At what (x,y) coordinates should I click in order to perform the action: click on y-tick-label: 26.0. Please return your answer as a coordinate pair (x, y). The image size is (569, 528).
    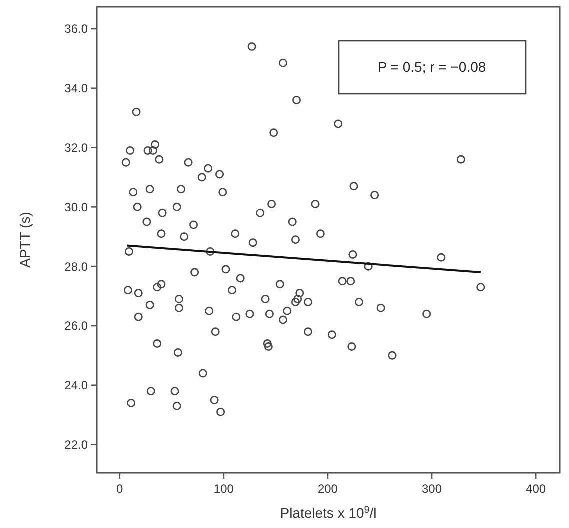
    Looking at the image, I should click on (76, 326).